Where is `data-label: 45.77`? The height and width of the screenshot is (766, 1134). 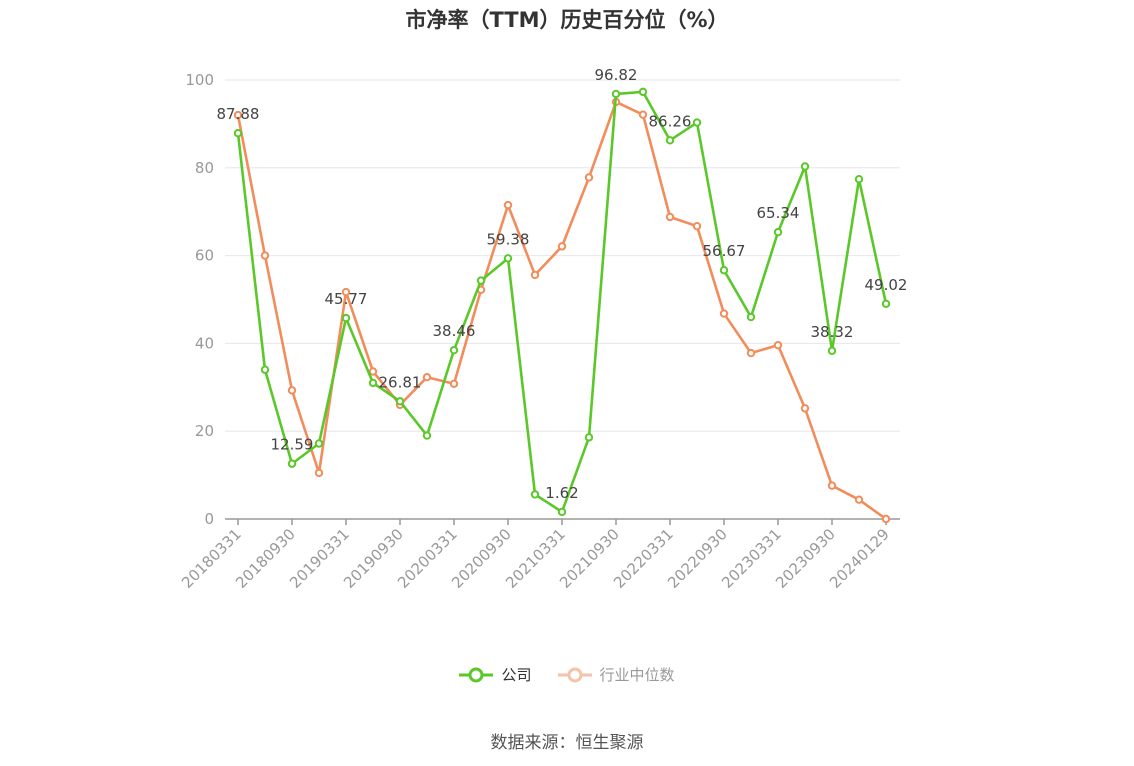 data-label: 45.77 is located at coordinates (346, 299).